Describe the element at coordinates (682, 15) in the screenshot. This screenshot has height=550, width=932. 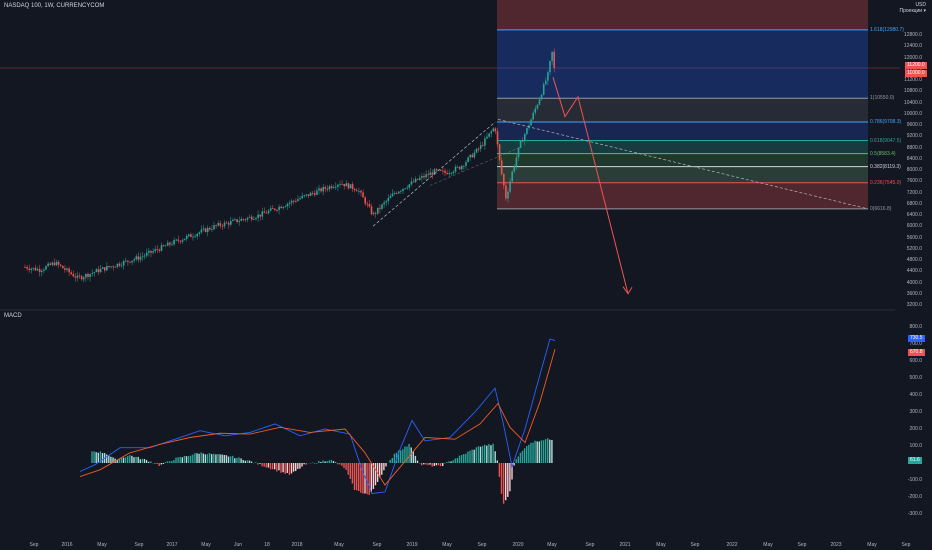
I see `fib-zone-top` at that location.